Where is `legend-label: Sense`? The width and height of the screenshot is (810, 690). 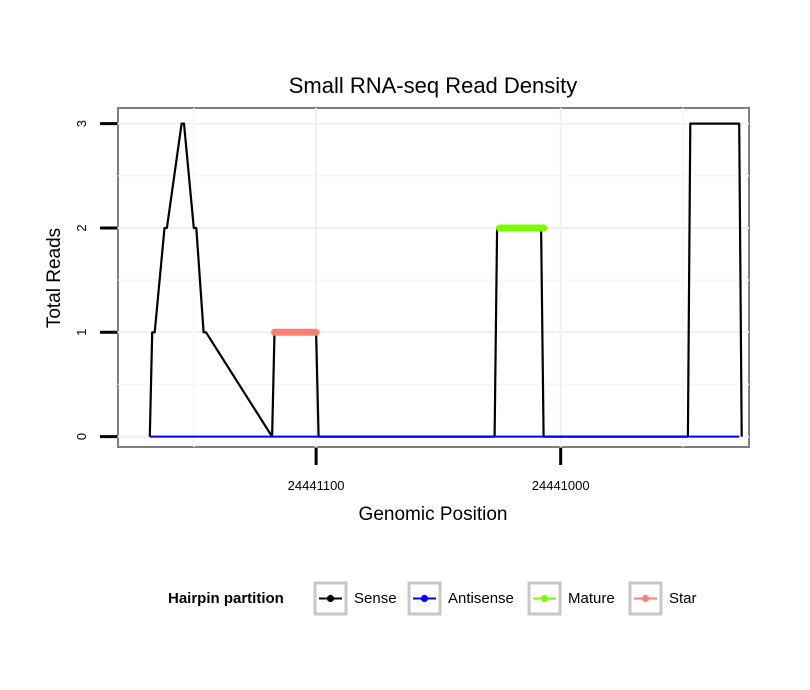 legend-label: Sense is located at coordinates (375, 598).